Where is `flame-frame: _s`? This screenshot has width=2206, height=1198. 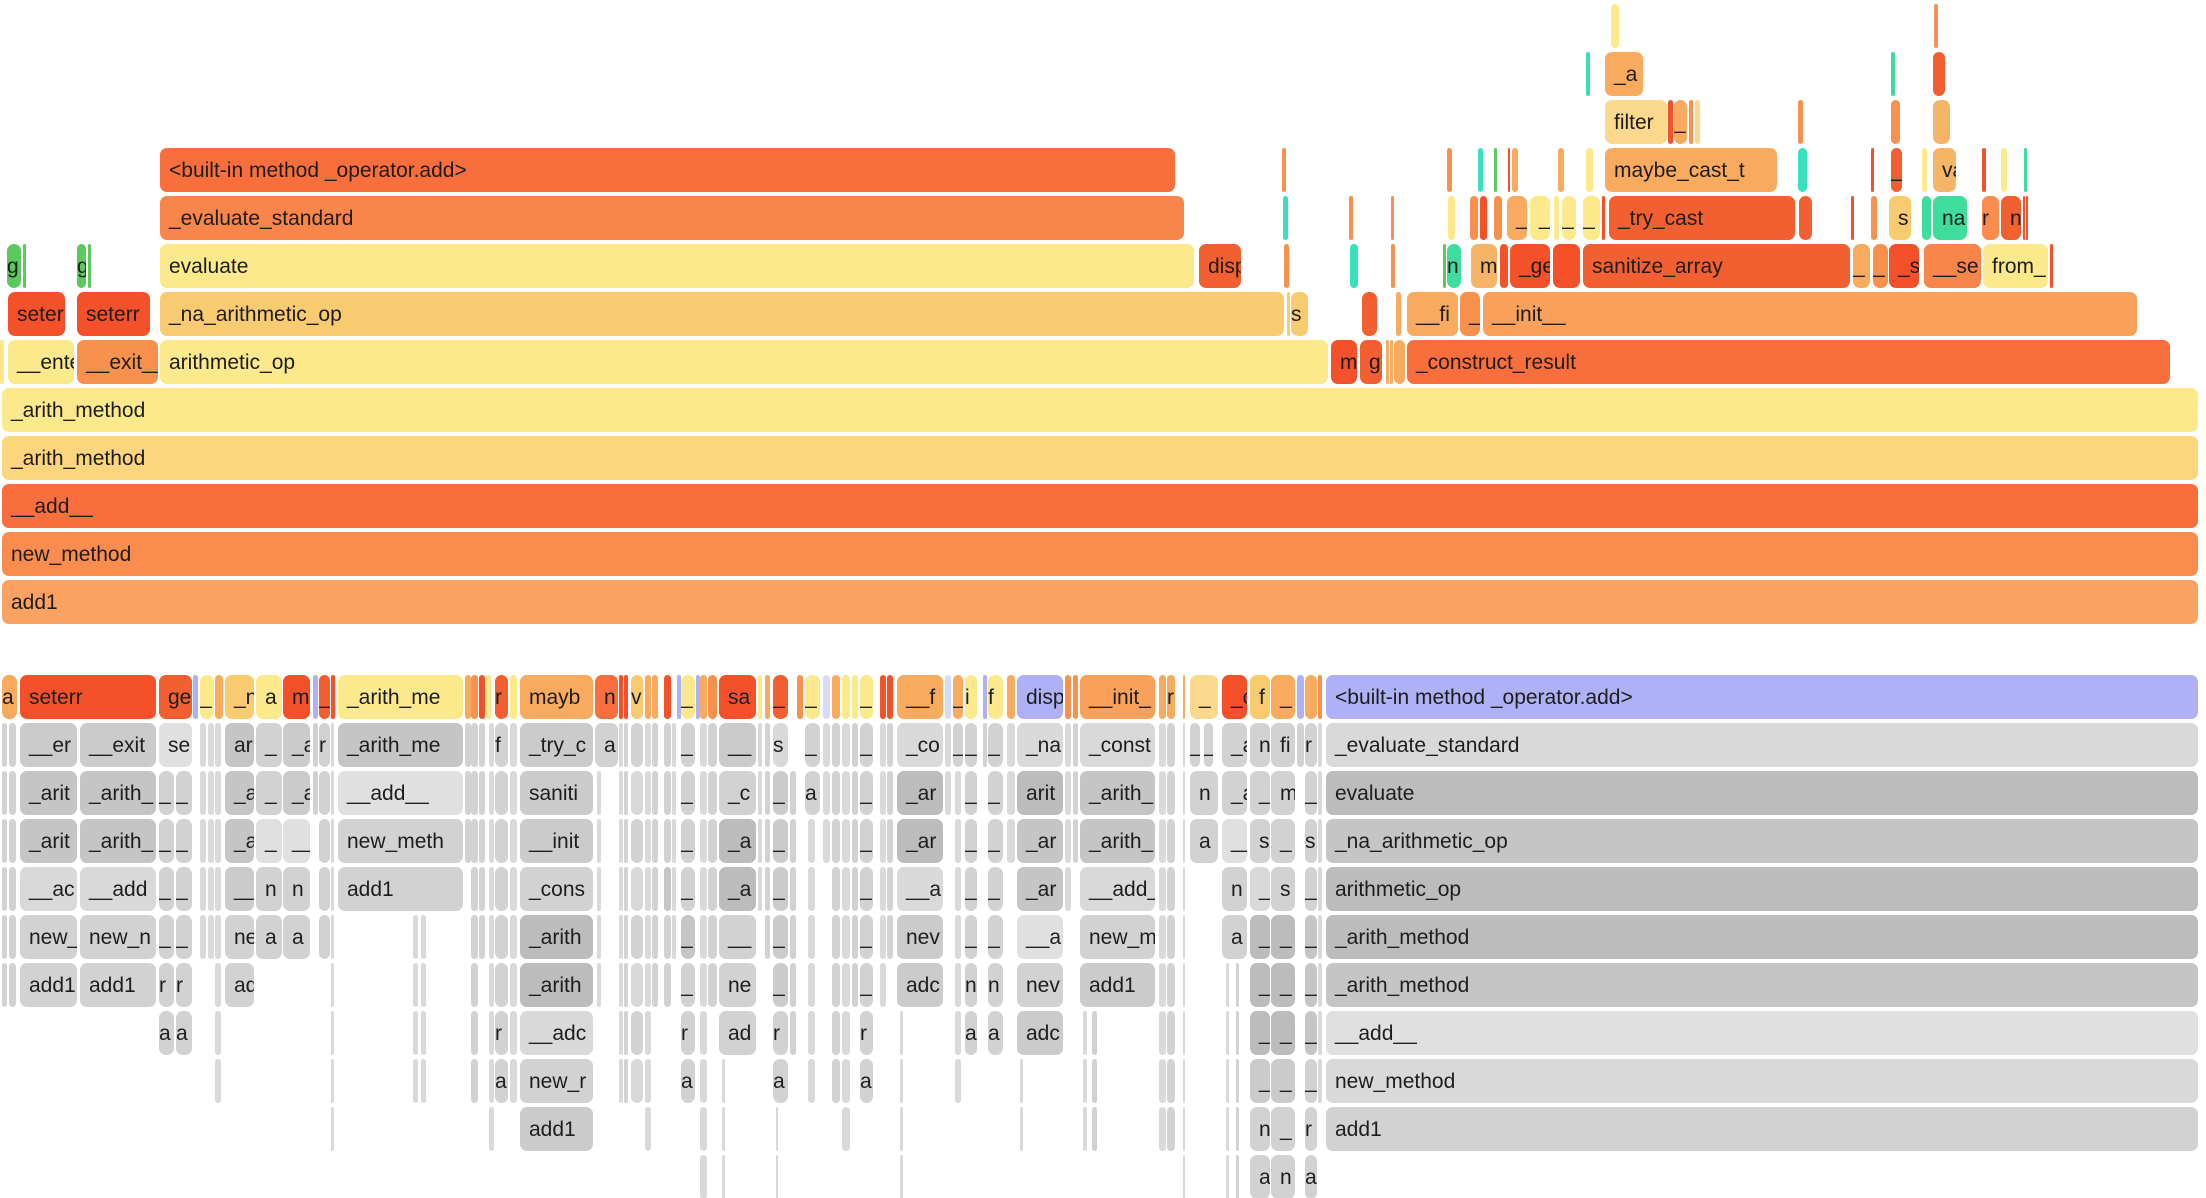
flame-frame: _s is located at coordinates (1904, 266).